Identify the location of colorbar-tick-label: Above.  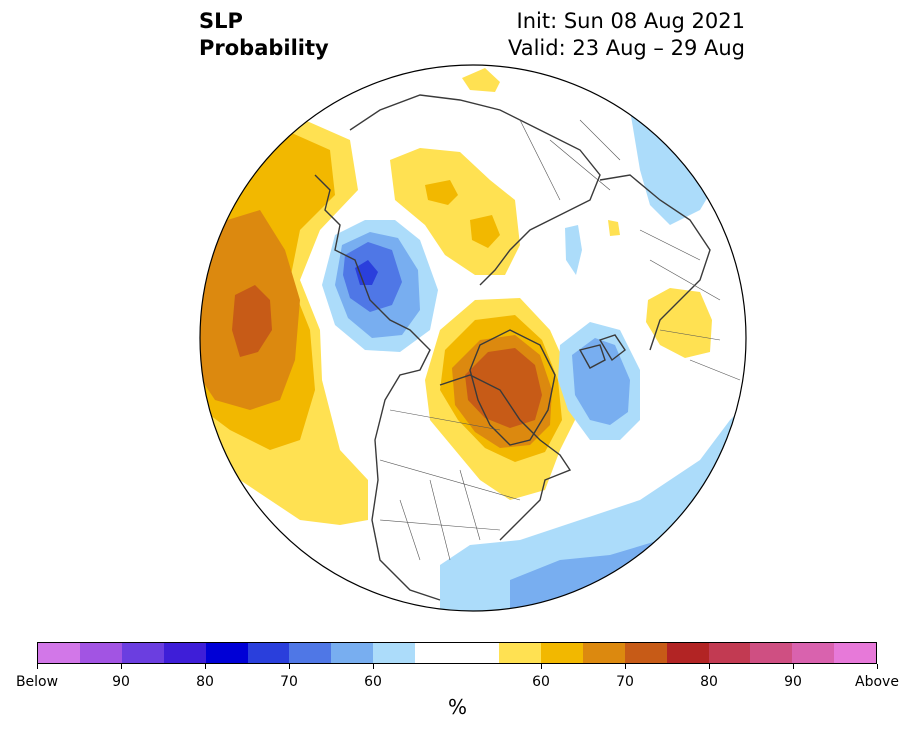
(877, 682).